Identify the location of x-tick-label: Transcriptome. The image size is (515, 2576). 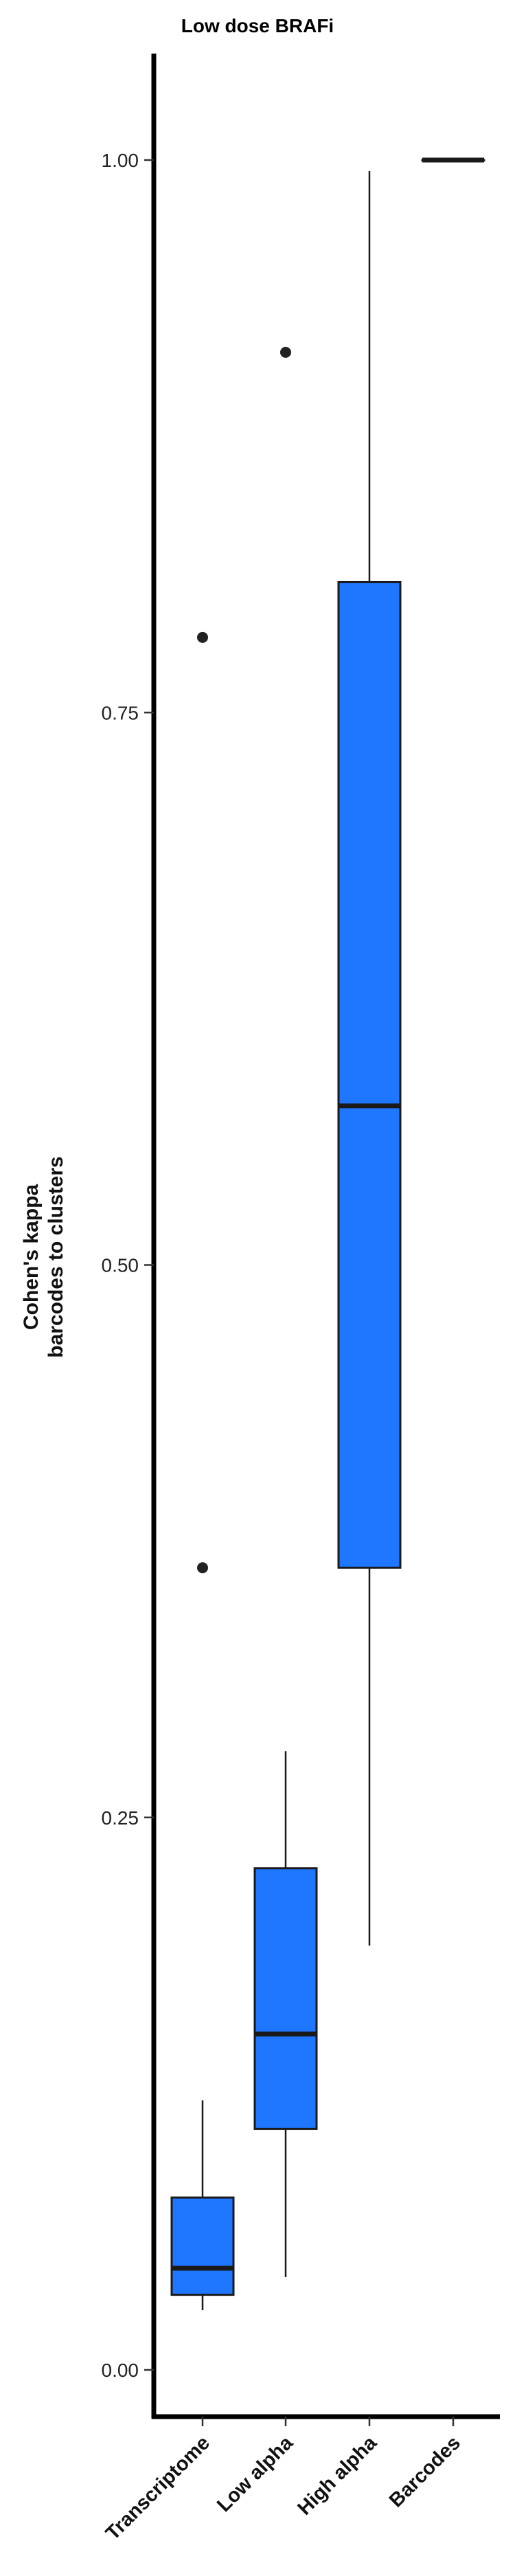
(158, 2488).